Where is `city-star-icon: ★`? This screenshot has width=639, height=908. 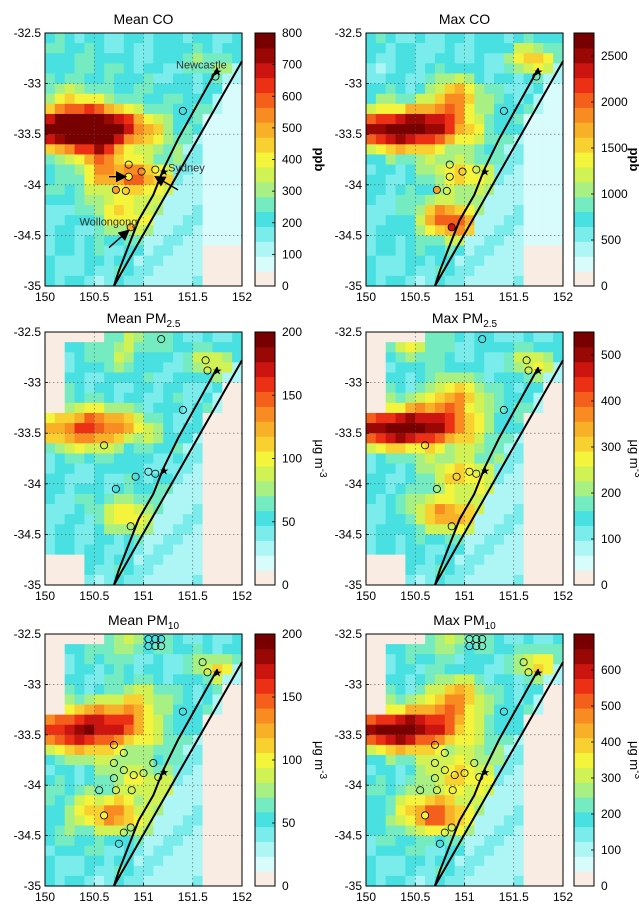
city-star-icon: ★ is located at coordinates (485, 173).